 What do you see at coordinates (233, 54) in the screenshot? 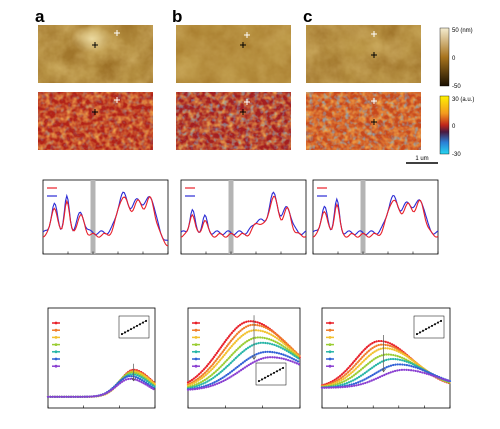
I see `afm-height-b` at bounding box center [233, 54].